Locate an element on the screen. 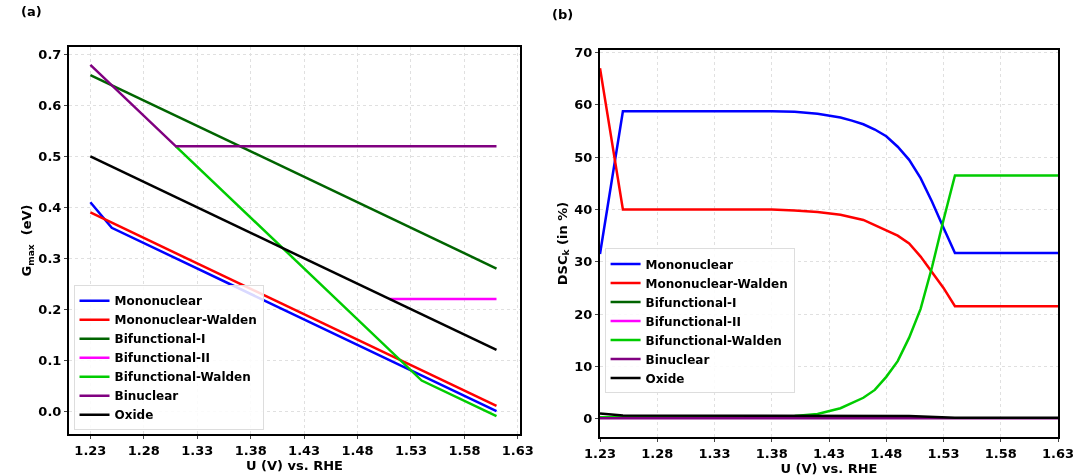 Image resolution: width=1078 pixels, height=476 pixels. y-tick-label: 30 is located at coordinates (583, 262).